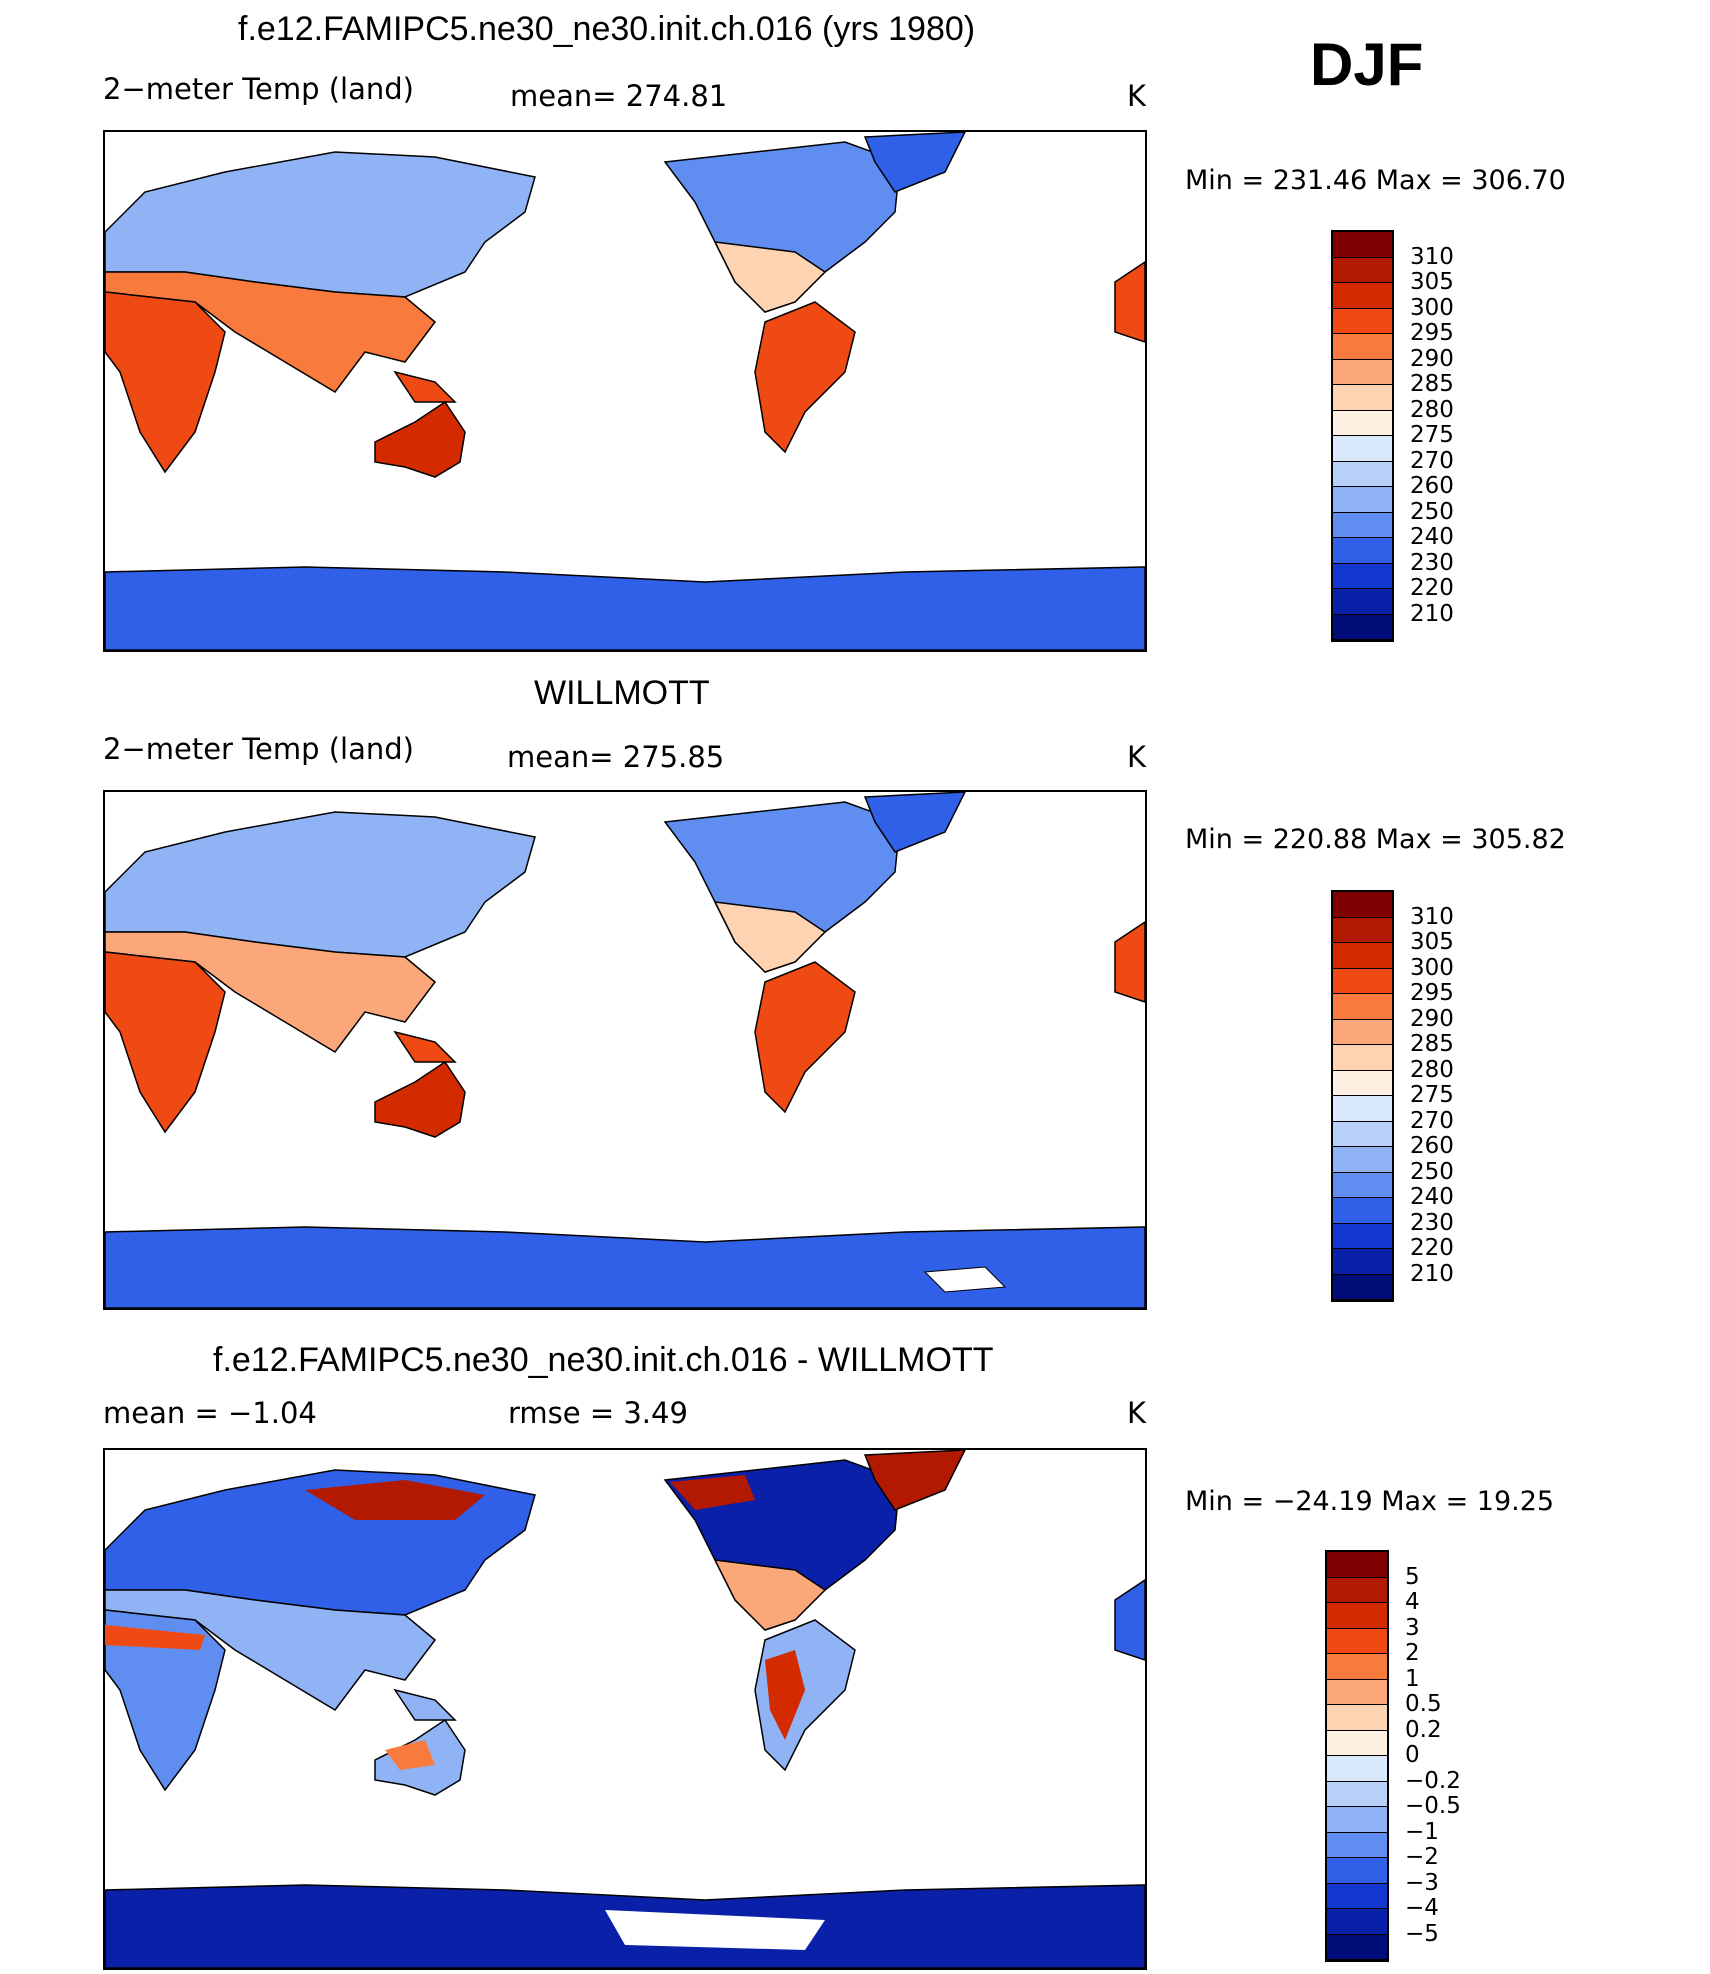 Image resolution: width=1710 pixels, height=1974 pixels. What do you see at coordinates (914, 162) in the screenshot?
I see `panel1-greenland` at bounding box center [914, 162].